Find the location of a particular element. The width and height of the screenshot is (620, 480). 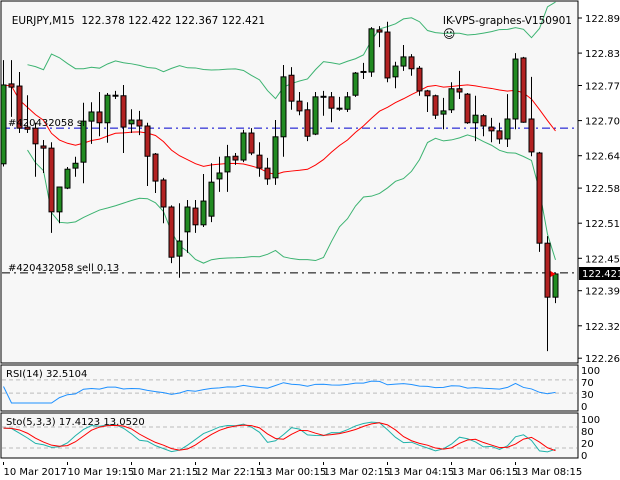

price-tick-label: 122.770 is located at coordinates (602, 87).